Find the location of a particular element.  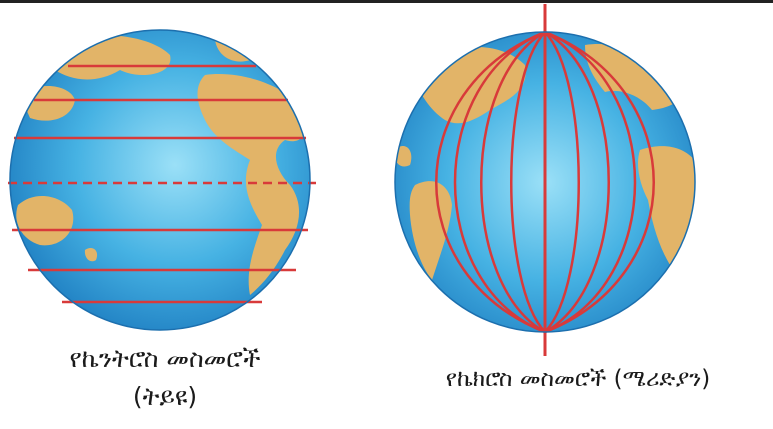

caption-longitudes: የኬክሮስ መስመሮች (ሜሪድያን) is located at coordinates (578, 379).